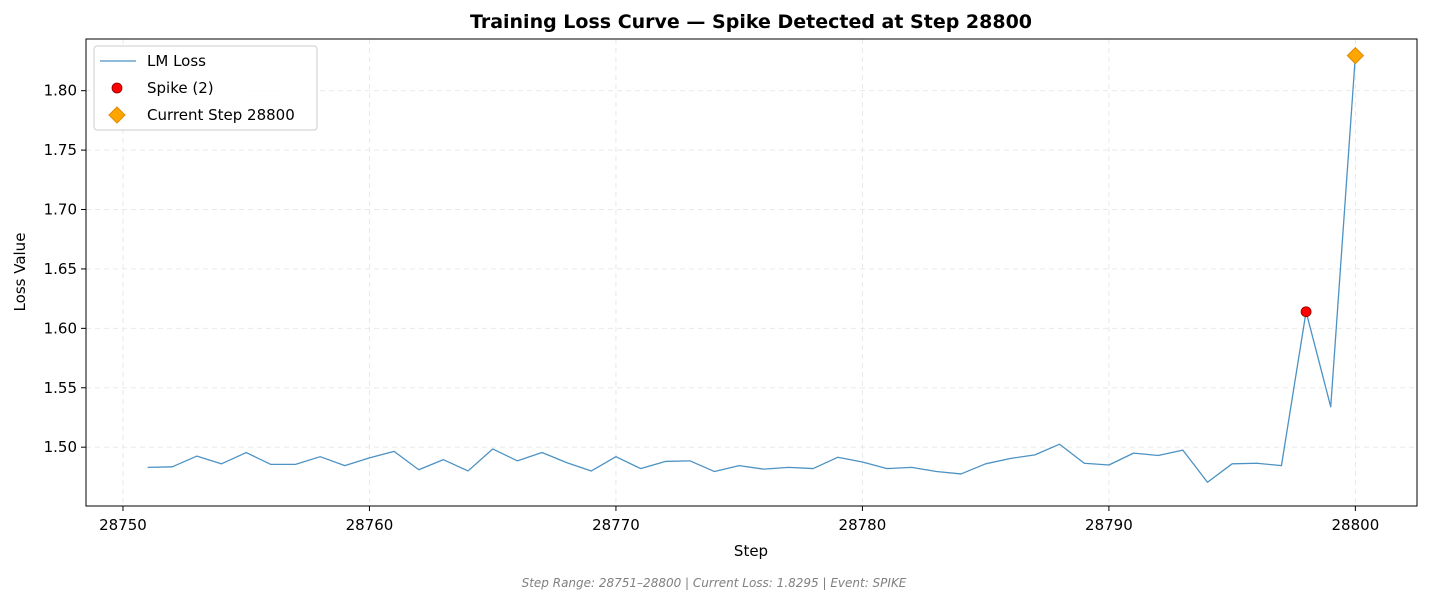 This screenshot has width=1429, height=602. I want to click on legend-box, so click(205, 88).